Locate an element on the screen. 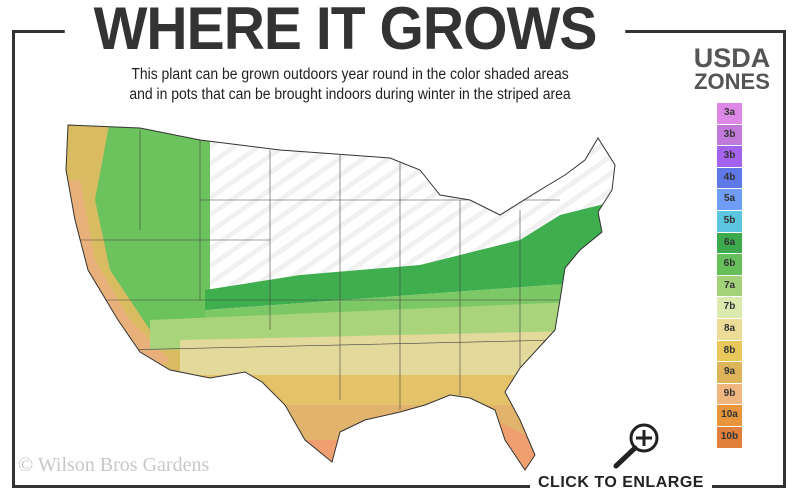  magnifier-plus-icon is located at coordinates (636, 445).